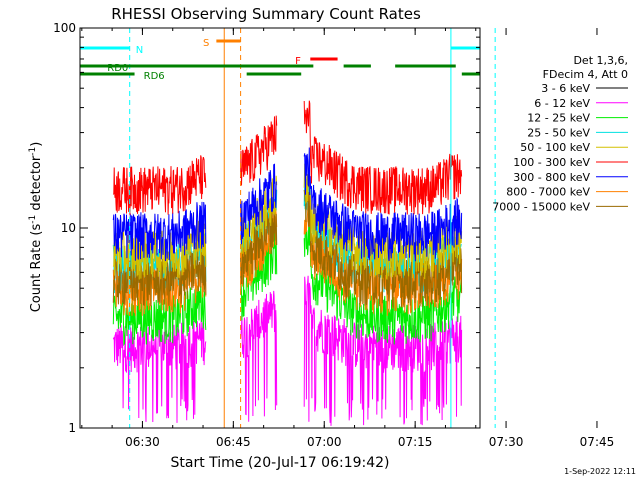 The width and height of the screenshot is (640, 480). I want to click on legend-entry-label: 6 - 12 keV, so click(562, 103).